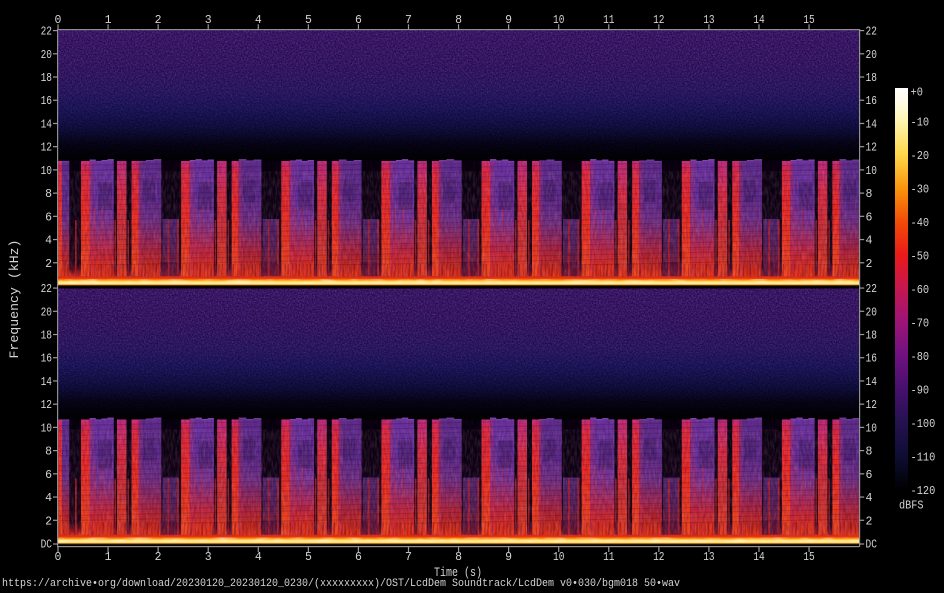 The width and height of the screenshot is (944, 593). I want to click on svg-text: Time (s), so click(458, 573).